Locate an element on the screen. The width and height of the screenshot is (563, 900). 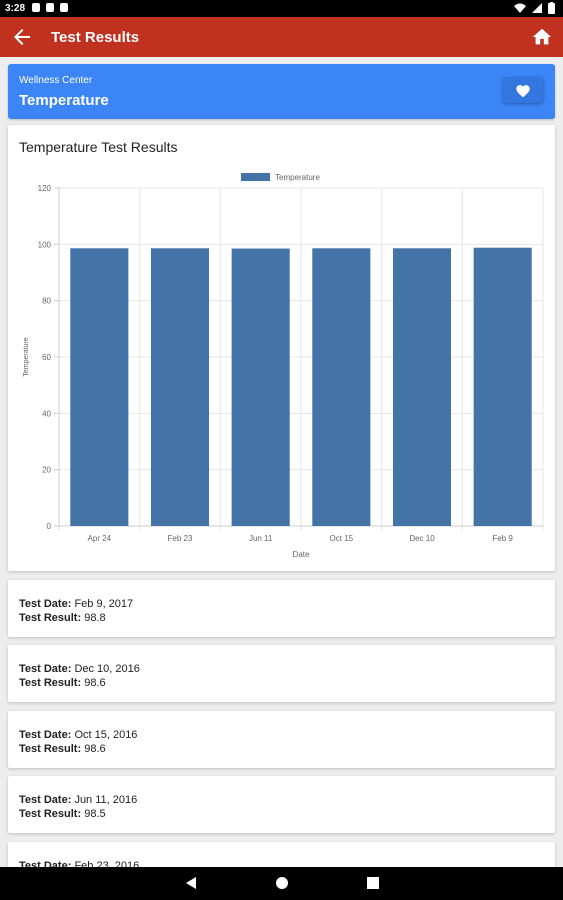
header-card: Wellness Center Temperature is located at coordinates (281, 91).